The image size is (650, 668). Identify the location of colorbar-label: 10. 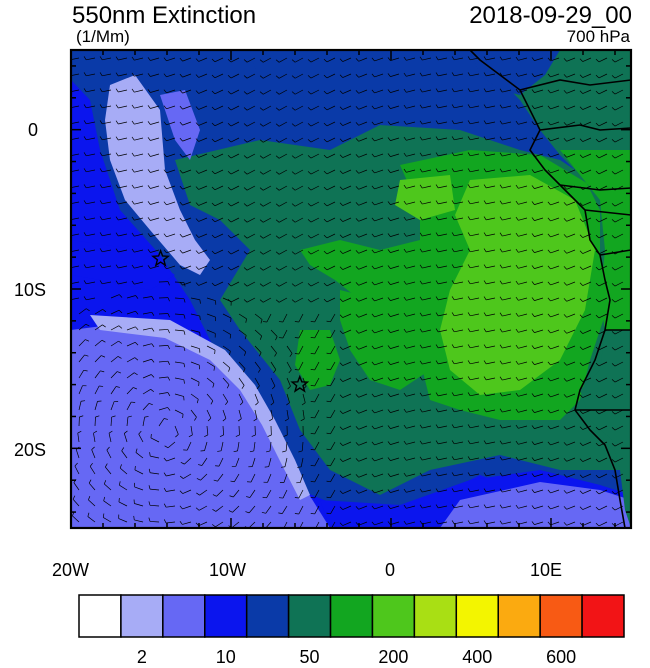
(226, 657).